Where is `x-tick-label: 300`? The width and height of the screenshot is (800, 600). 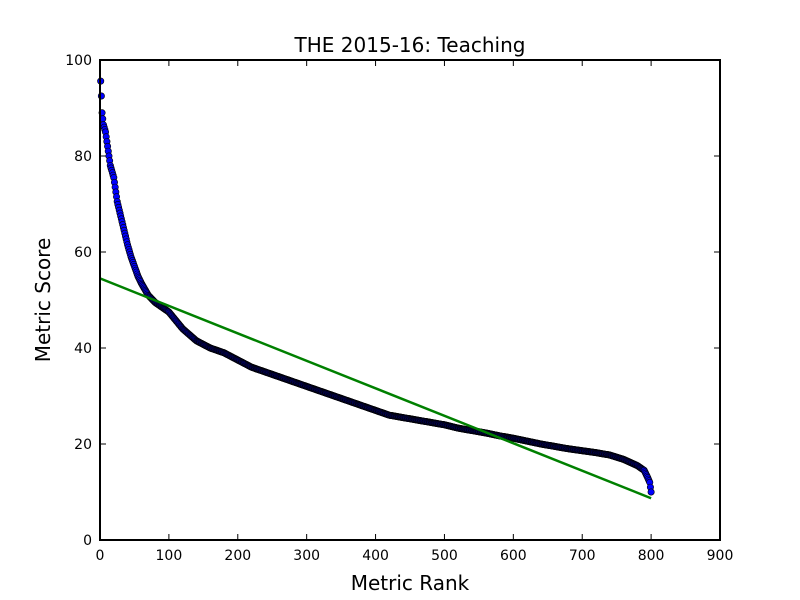 x-tick-label: 300 is located at coordinates (306, 556).